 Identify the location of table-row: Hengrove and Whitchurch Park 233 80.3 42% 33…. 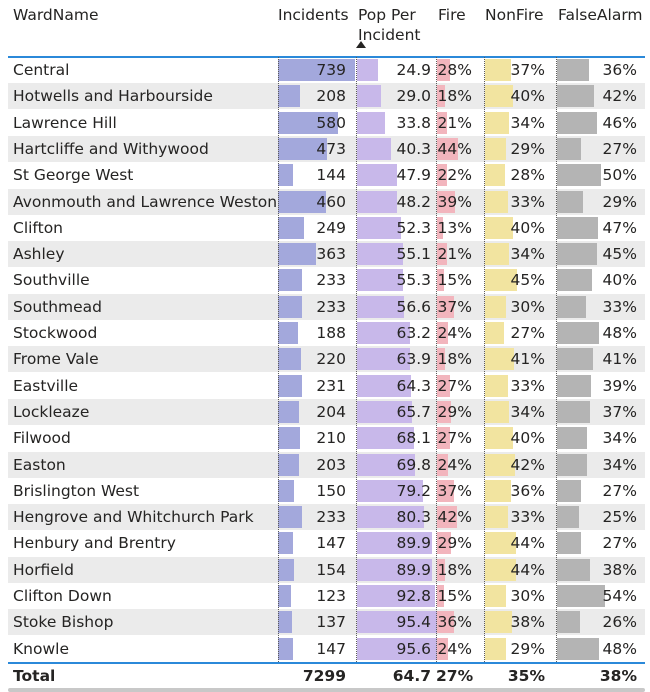
(326, 517).